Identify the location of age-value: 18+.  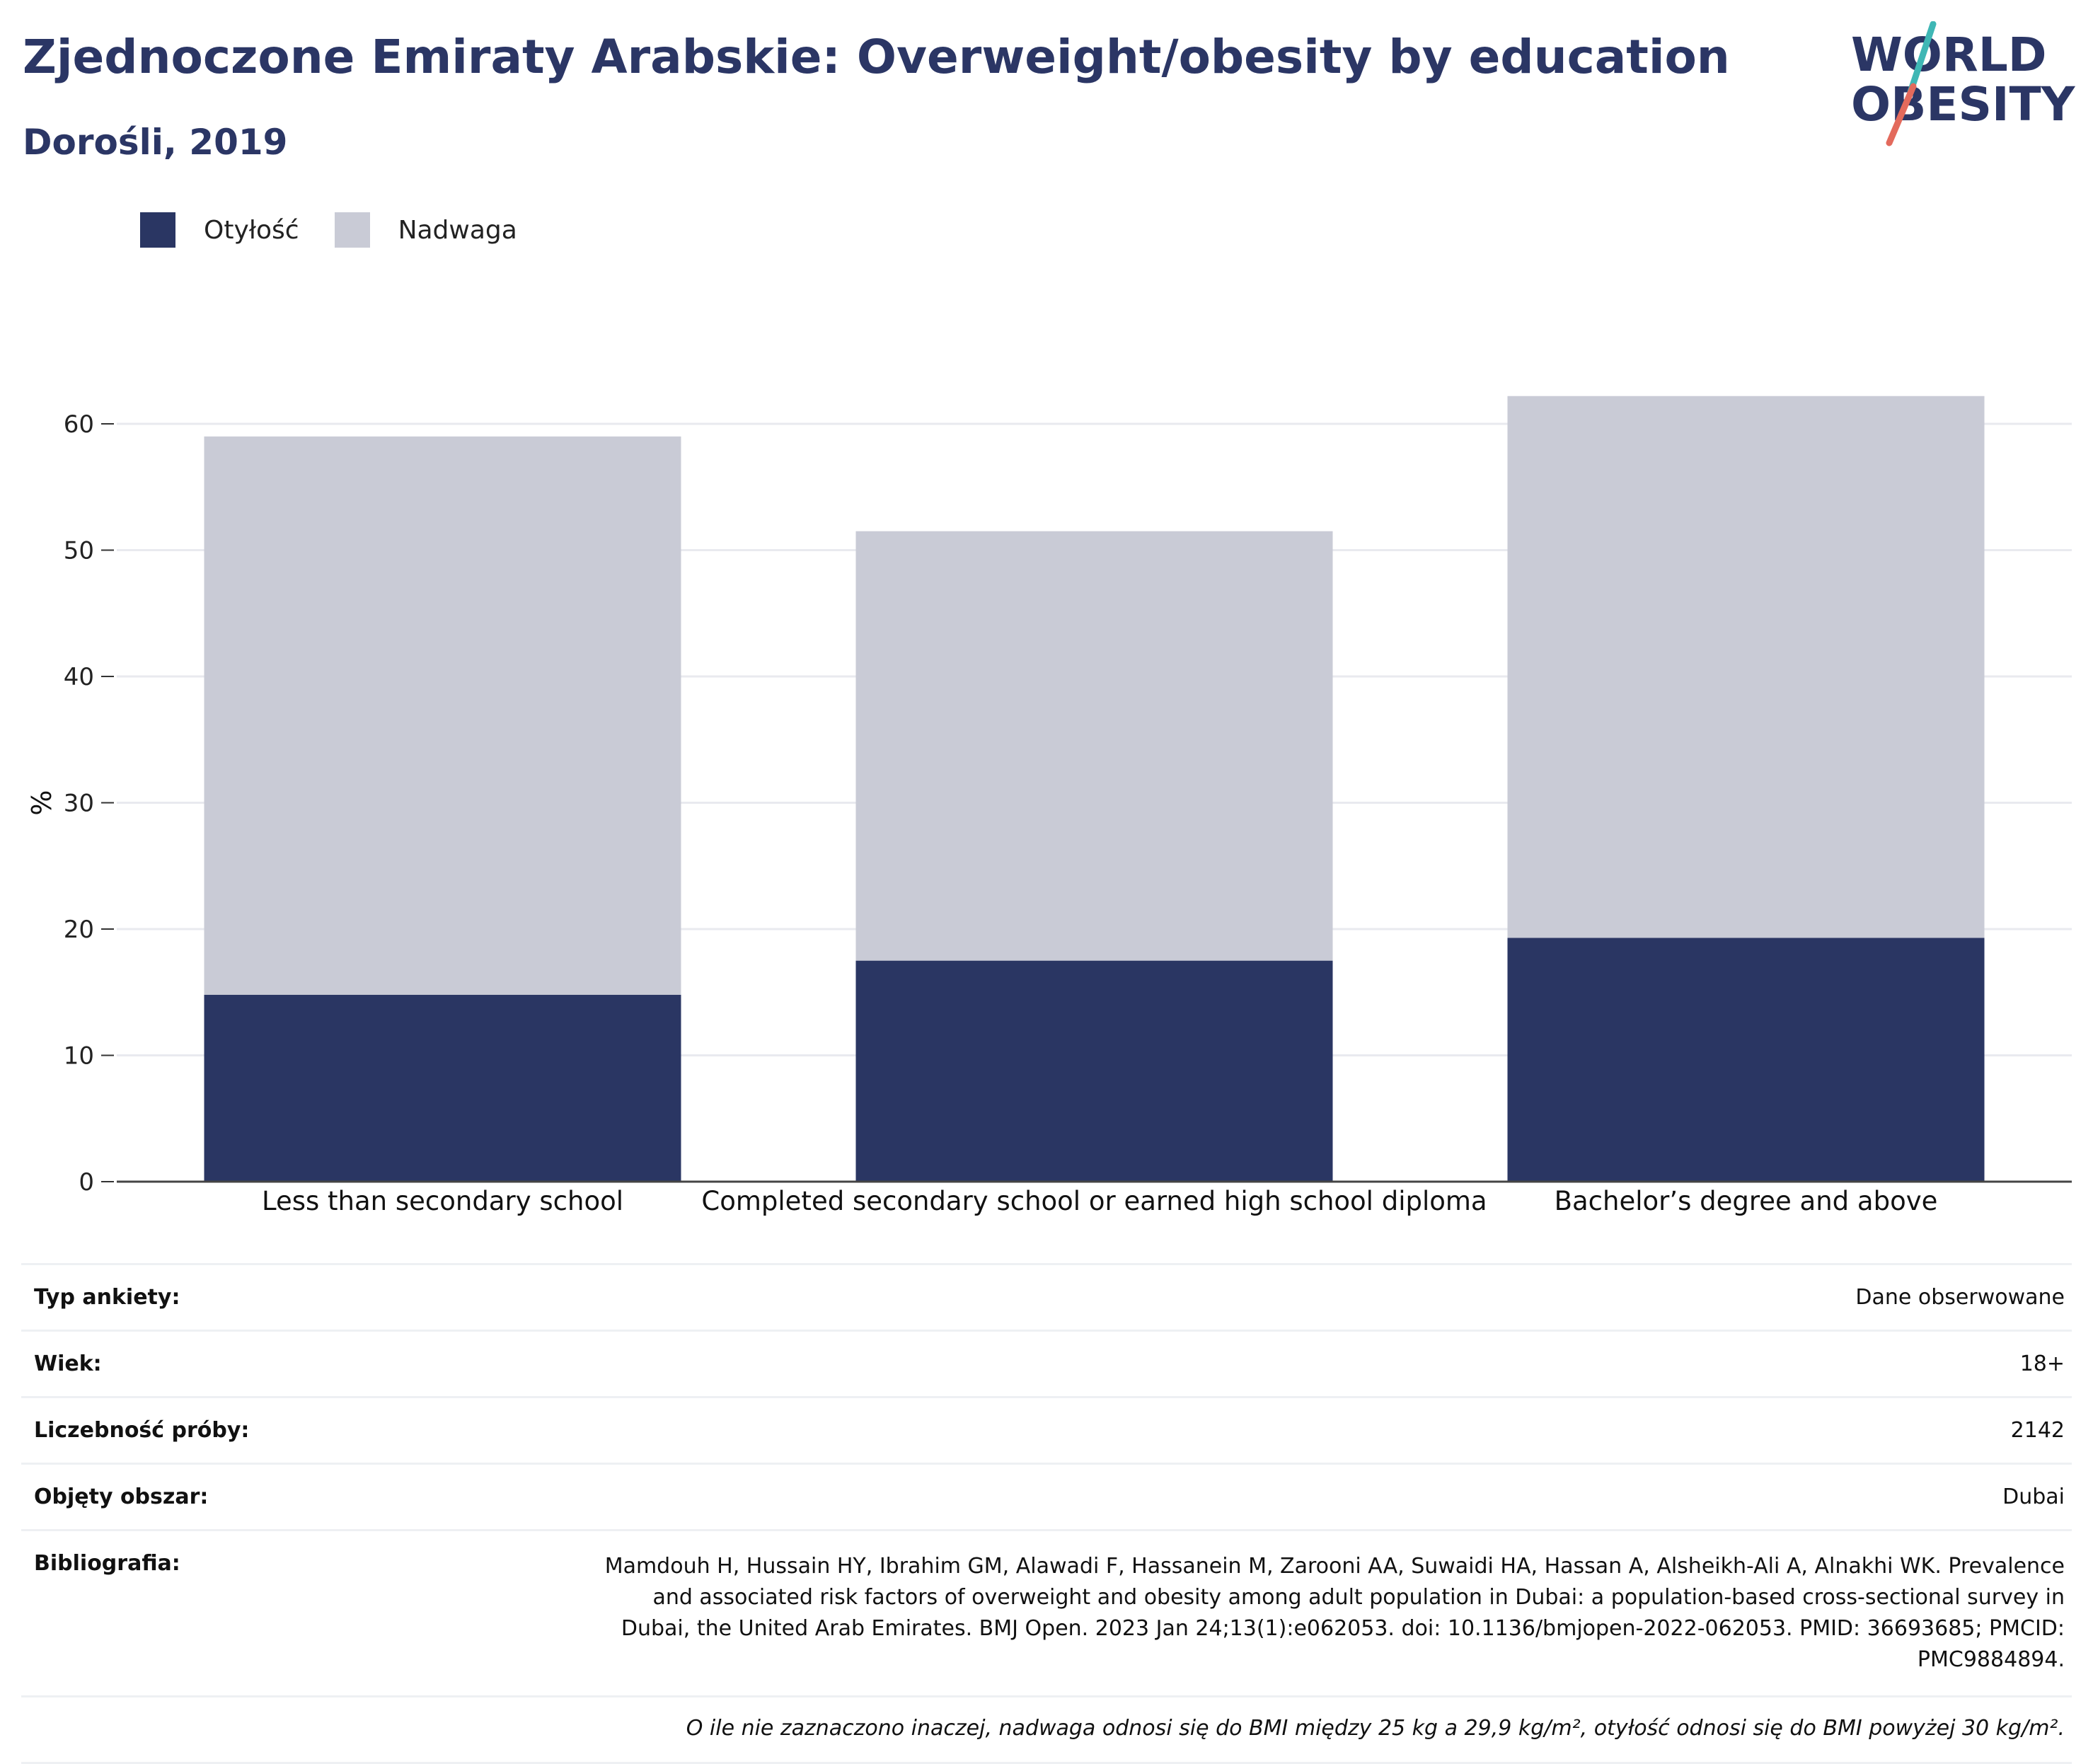
(2042, 1363).